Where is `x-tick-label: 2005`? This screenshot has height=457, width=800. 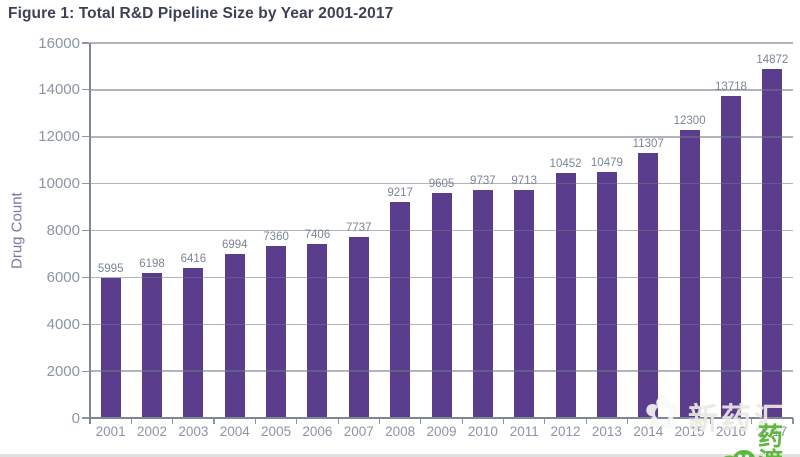 x-tick-label: 2005 is located at coordinates (276, 431).